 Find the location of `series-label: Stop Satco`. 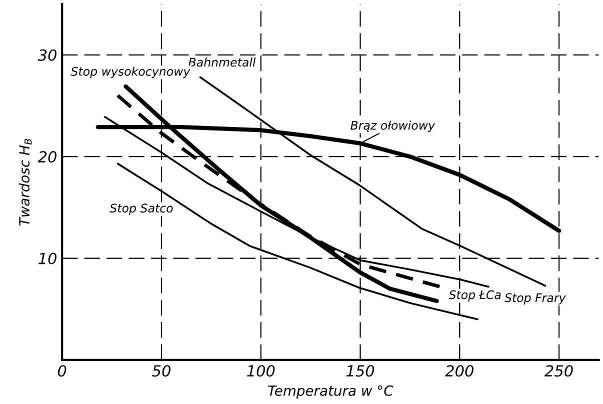

series-label: Stop Satco is located at coordinates (141, 209).